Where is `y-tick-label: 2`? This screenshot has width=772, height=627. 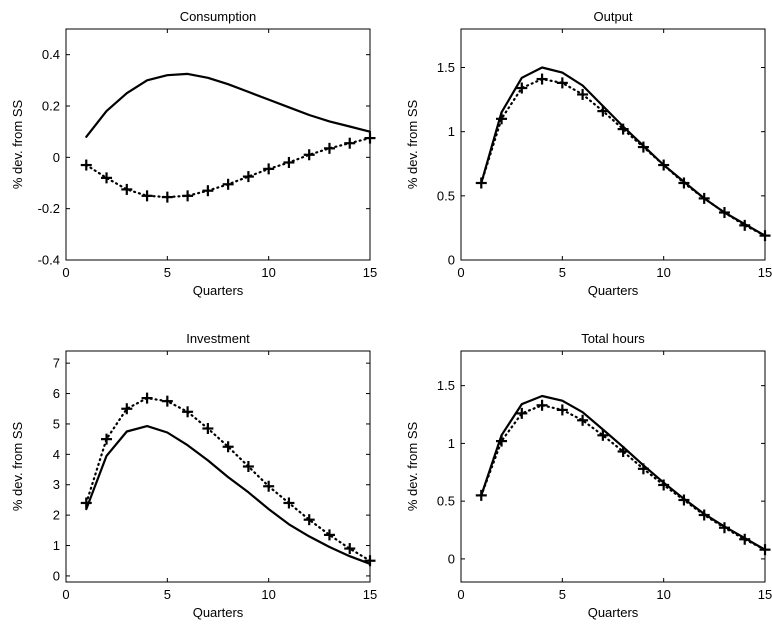 y-tick-label: 2 is located at coordinates (56, 515).